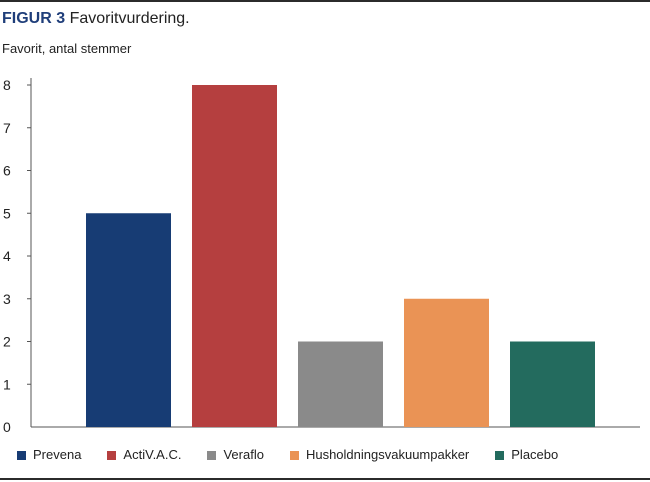 The width and height of the screenshot is (650, 482). Describe the element at coordinates (325, 479) in the screenshot. I see `bottom-rule` at that location.